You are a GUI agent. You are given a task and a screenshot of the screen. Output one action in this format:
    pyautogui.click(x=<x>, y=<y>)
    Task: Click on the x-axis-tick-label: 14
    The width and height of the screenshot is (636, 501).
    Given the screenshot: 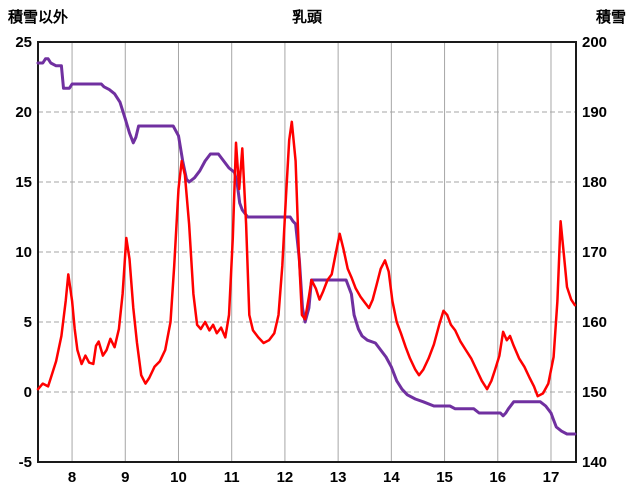 What is the action you would take?
    pyautogui.click(x=391, y=477)
    